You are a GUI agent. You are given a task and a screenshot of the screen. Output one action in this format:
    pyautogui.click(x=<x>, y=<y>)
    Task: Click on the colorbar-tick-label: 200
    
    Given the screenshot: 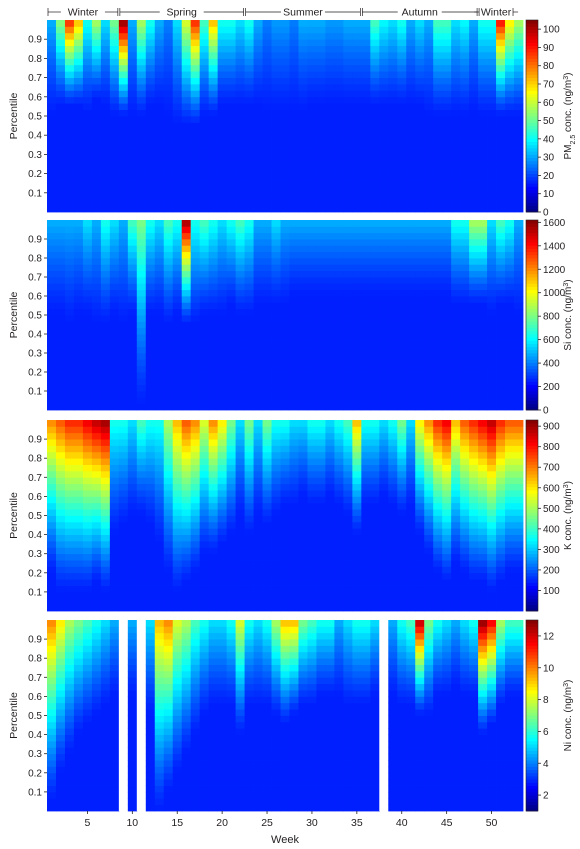 What is the action you would take?
    pyautogui.click(x=551, y=387)
    